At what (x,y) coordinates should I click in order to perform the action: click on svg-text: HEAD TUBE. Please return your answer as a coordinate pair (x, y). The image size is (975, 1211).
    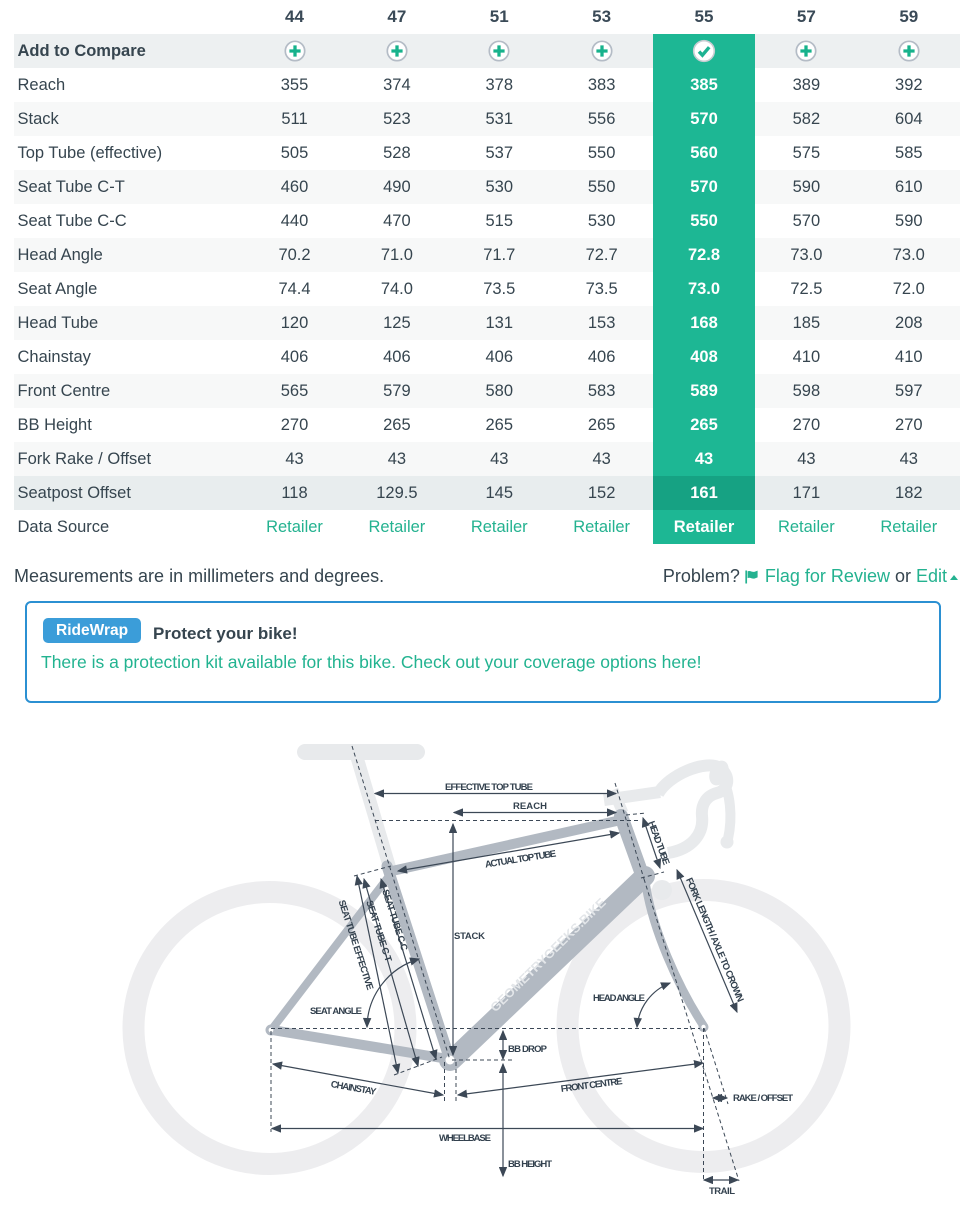
    Looking at the image, I should click on (658, 843).